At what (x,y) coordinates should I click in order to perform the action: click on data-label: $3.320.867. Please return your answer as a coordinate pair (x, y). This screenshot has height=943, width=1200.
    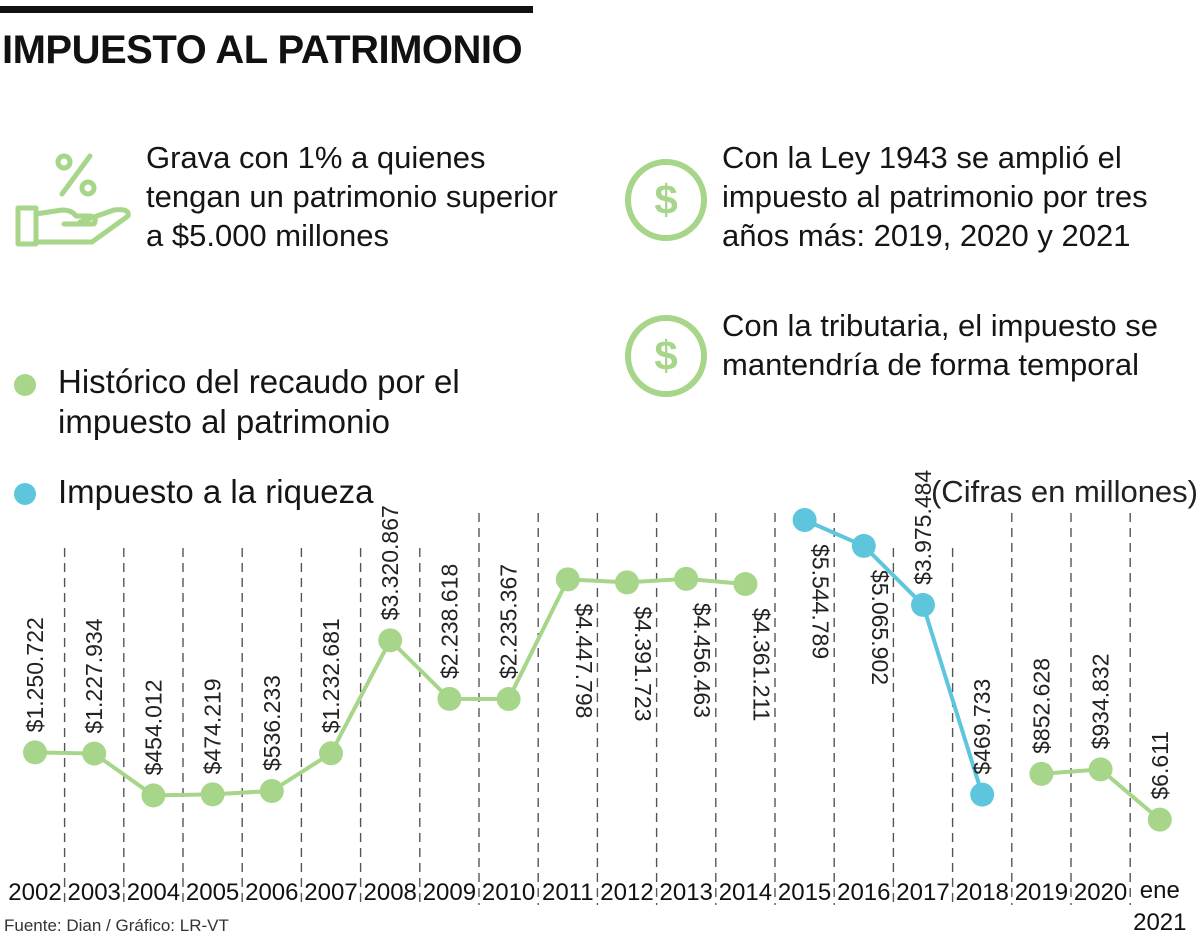
    Looking at the image, I should click on (390, 562).